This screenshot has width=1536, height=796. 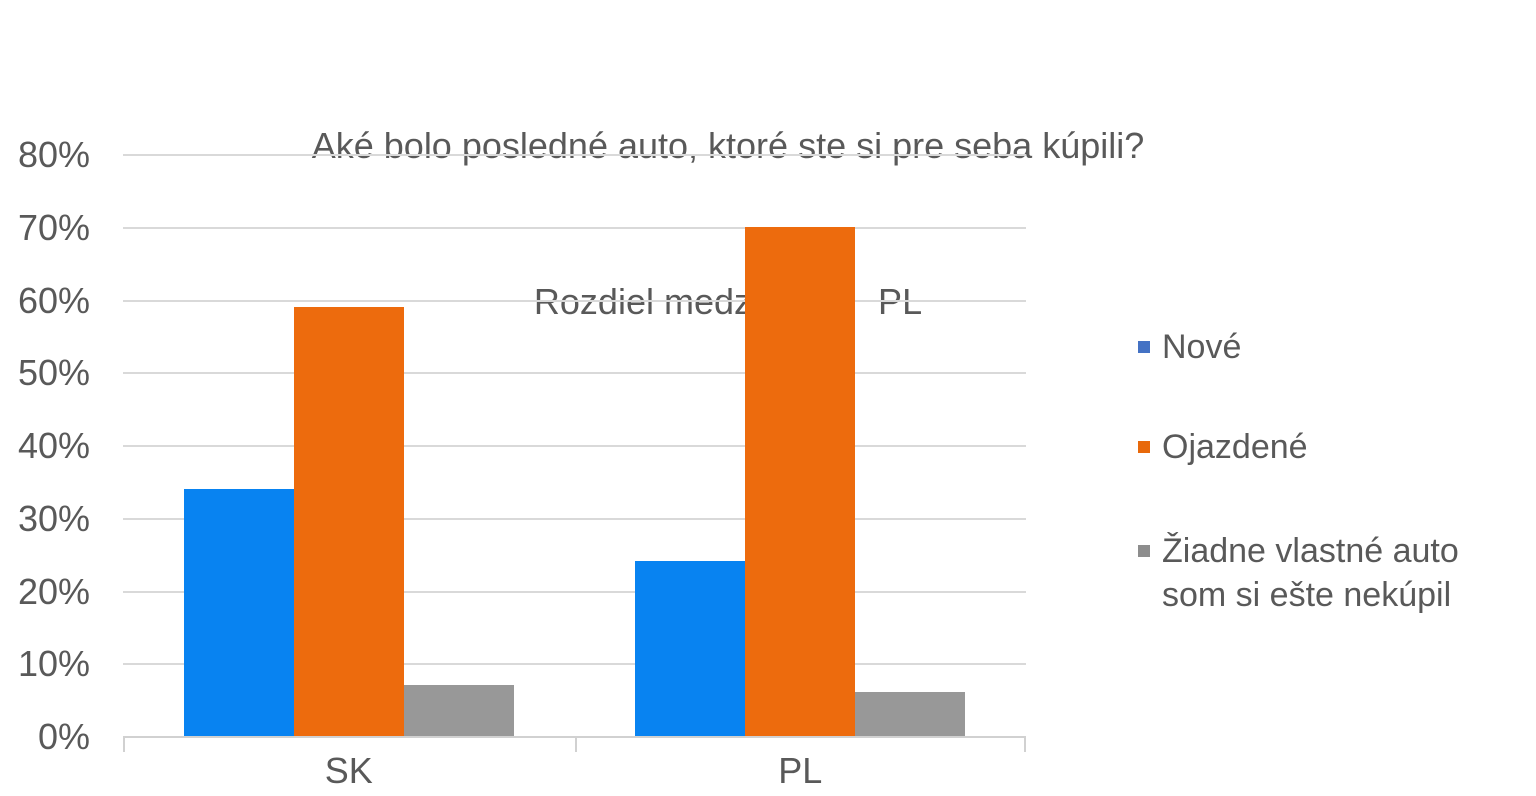 I want to click on y-axis-tick-label: 0%, so click(x=63, y=736).